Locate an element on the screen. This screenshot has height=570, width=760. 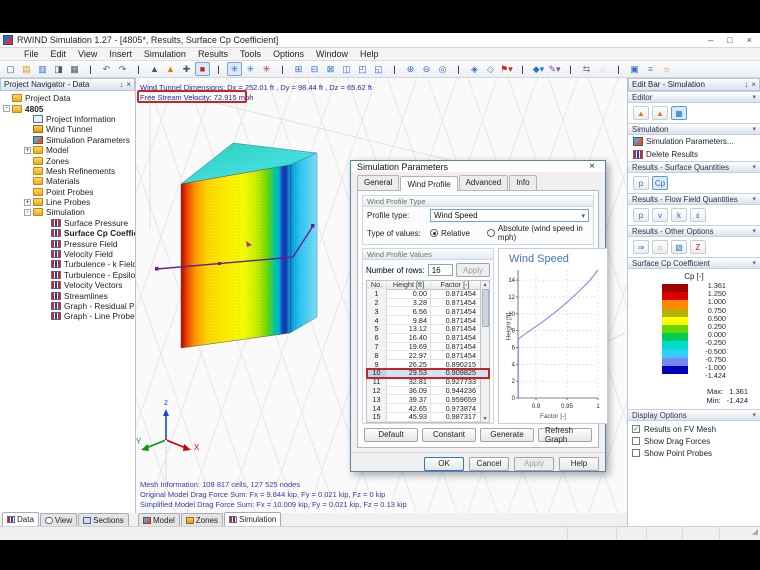
profile-table-row: 4 9.84 0.871454 is located at coordinates (428, 320).